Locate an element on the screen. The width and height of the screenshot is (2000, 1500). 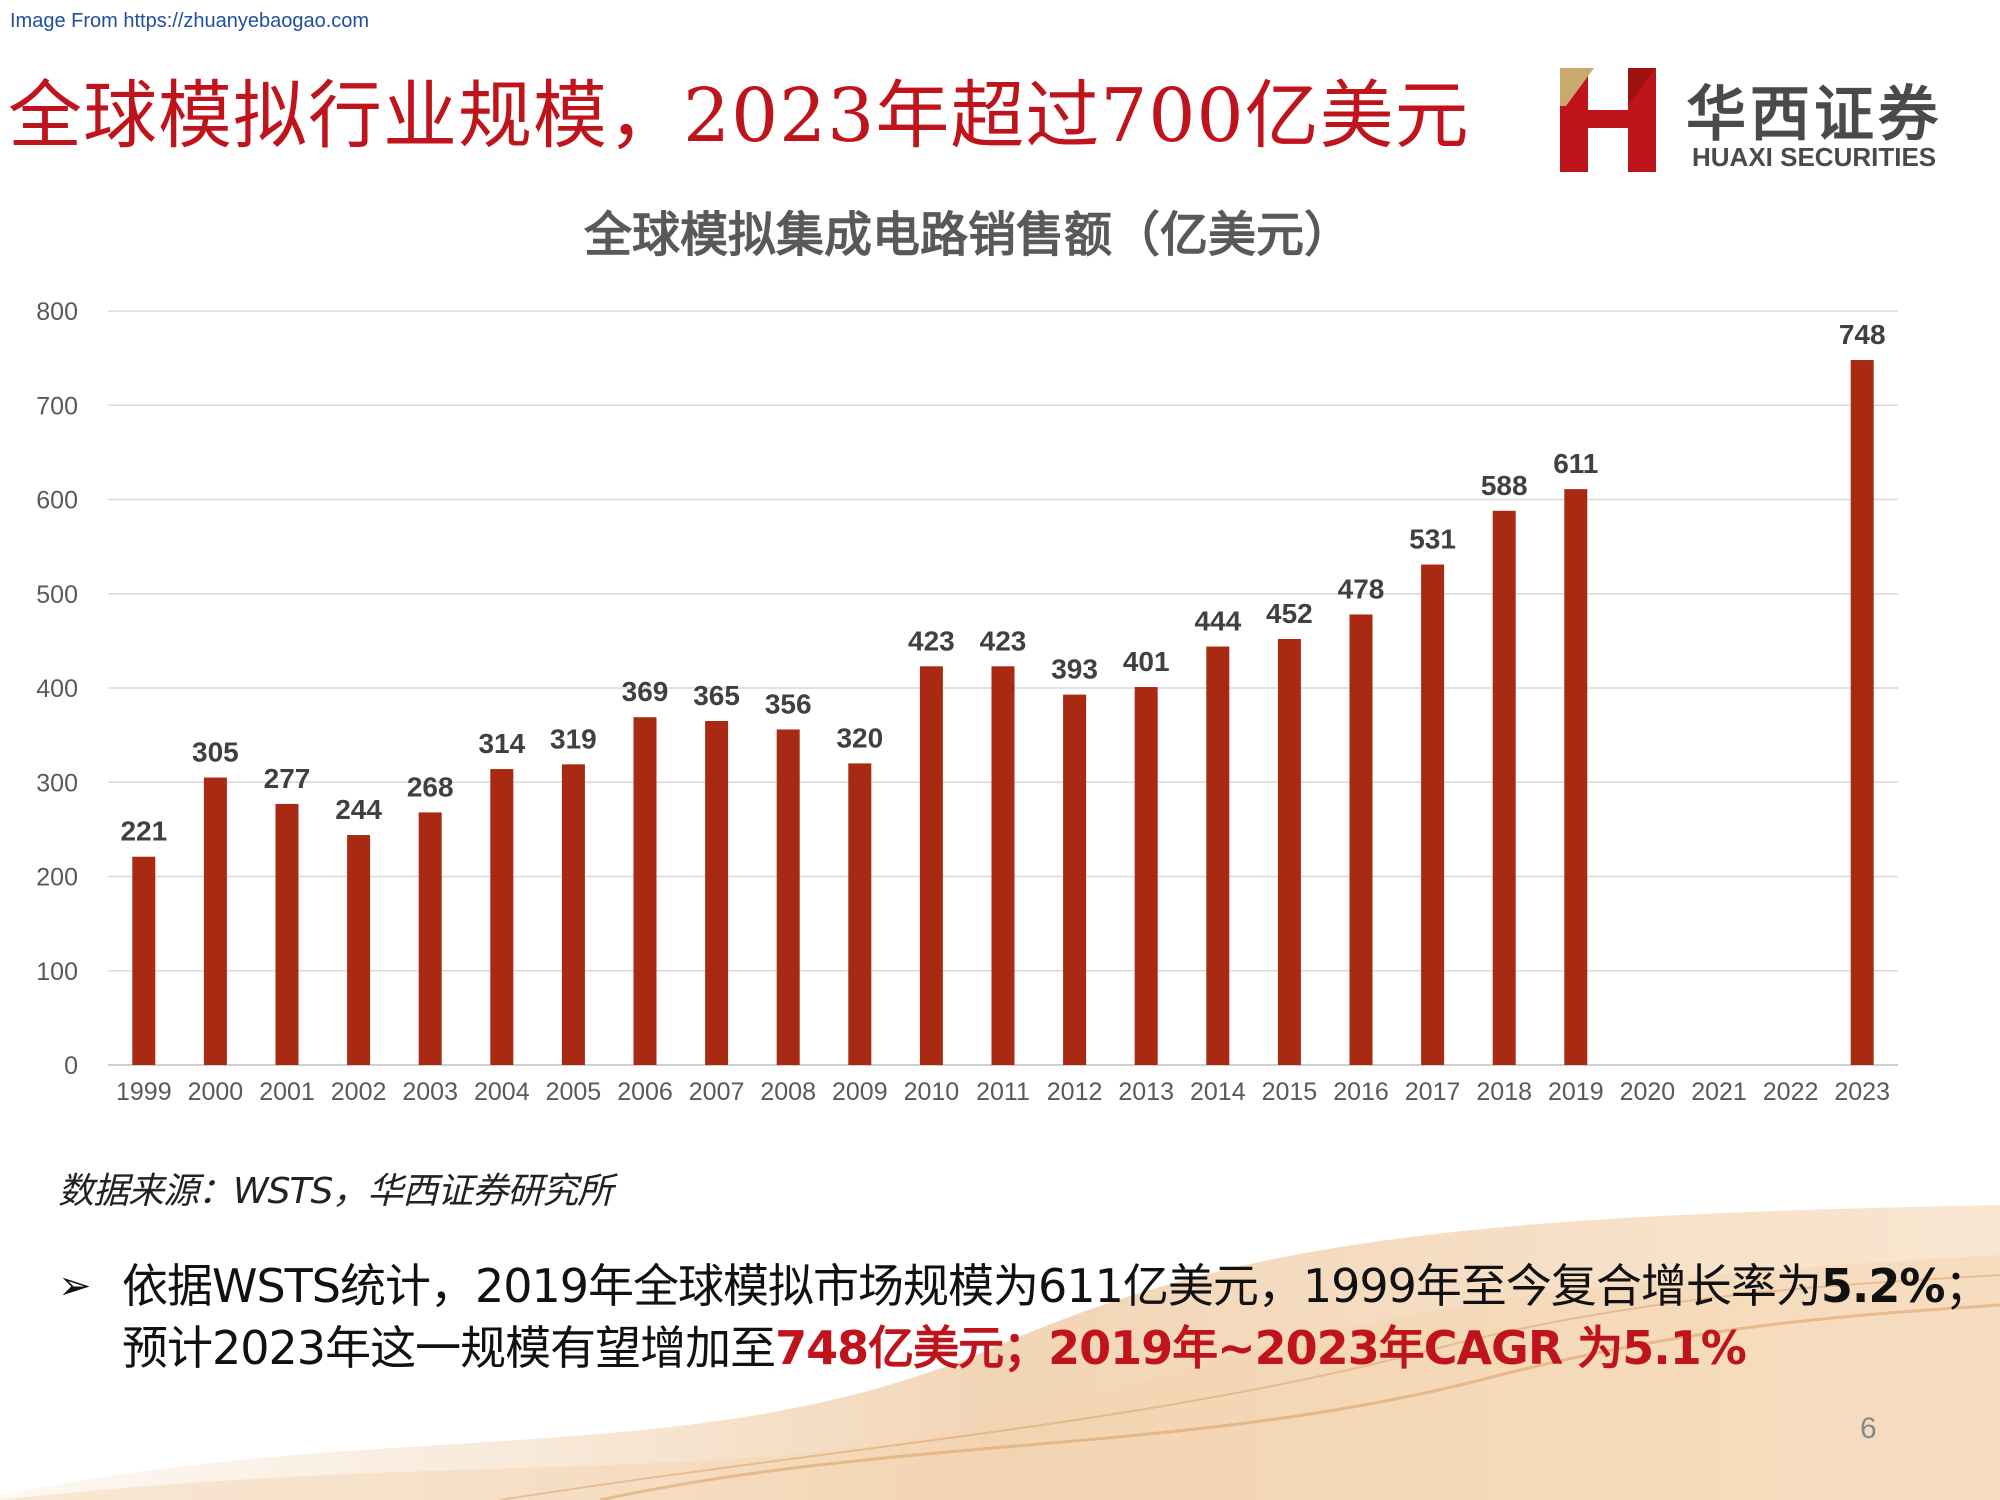
x-tick-label: 2022 is located at coordinates (1791, 1092).